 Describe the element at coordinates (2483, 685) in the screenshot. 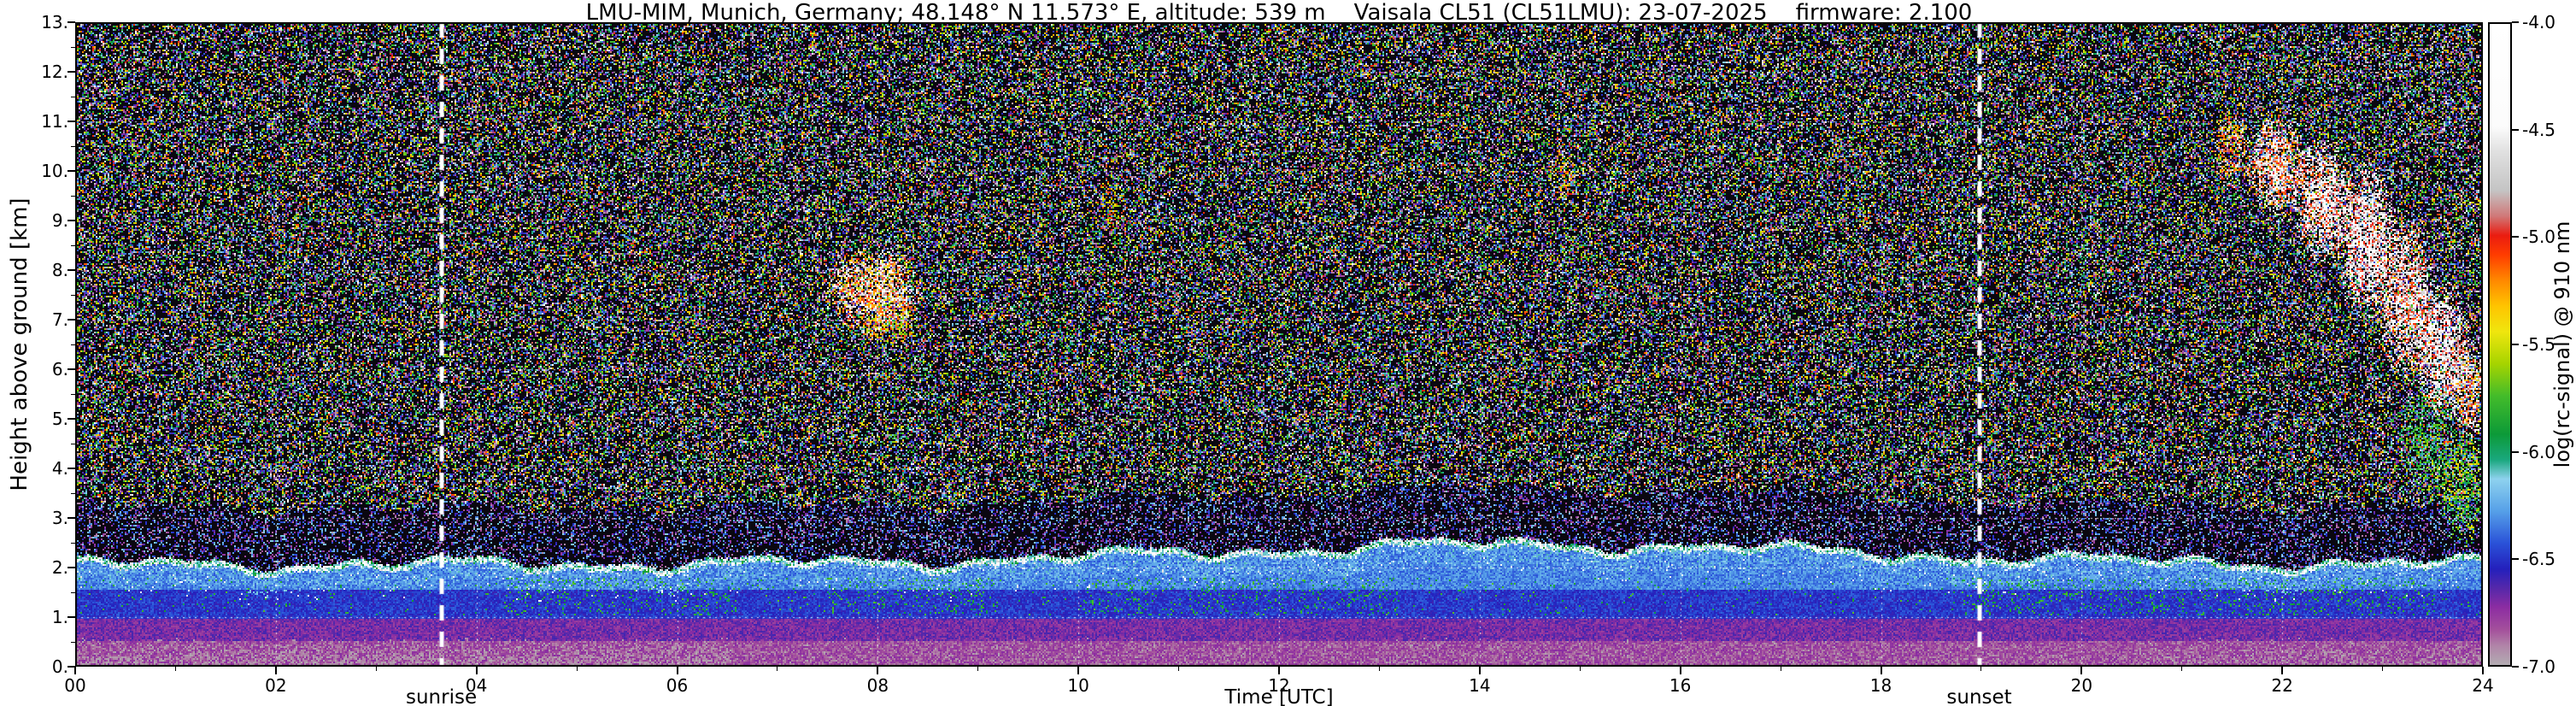

I see `x-tick-label: 24` at that location.